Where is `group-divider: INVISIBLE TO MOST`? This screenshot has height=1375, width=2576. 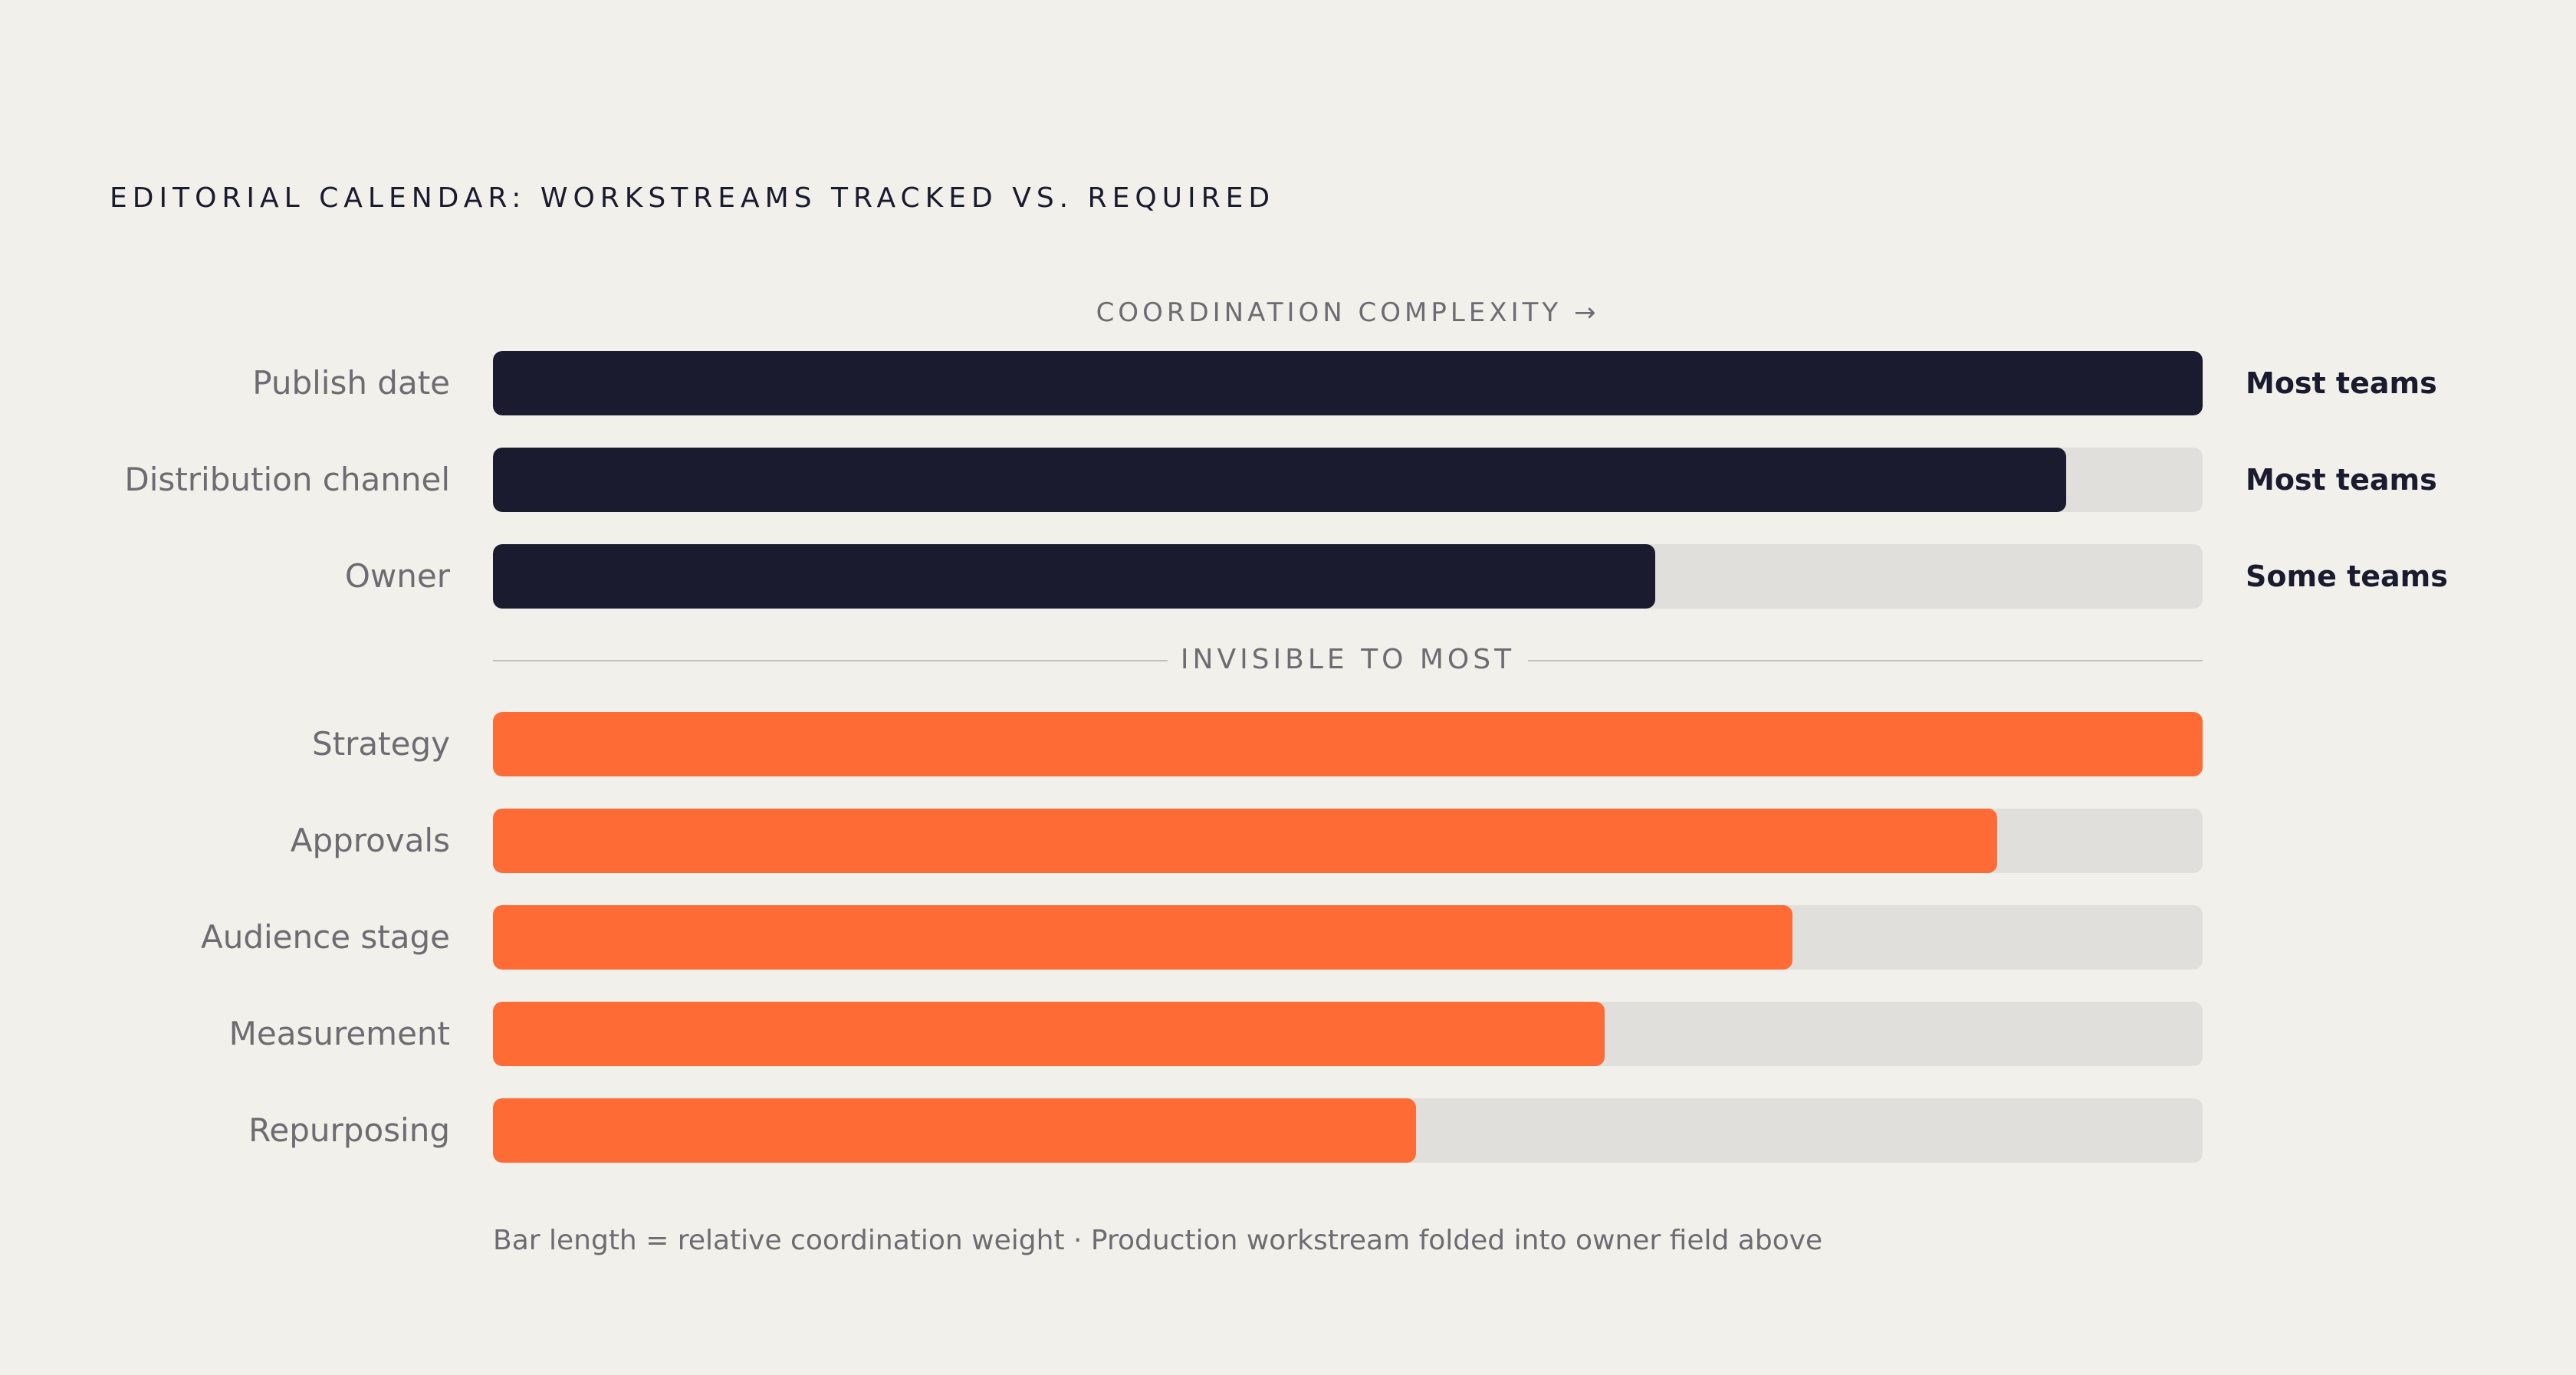
group-divider: INVISIBLE TO MOST is located at coordinates (1348, 660).